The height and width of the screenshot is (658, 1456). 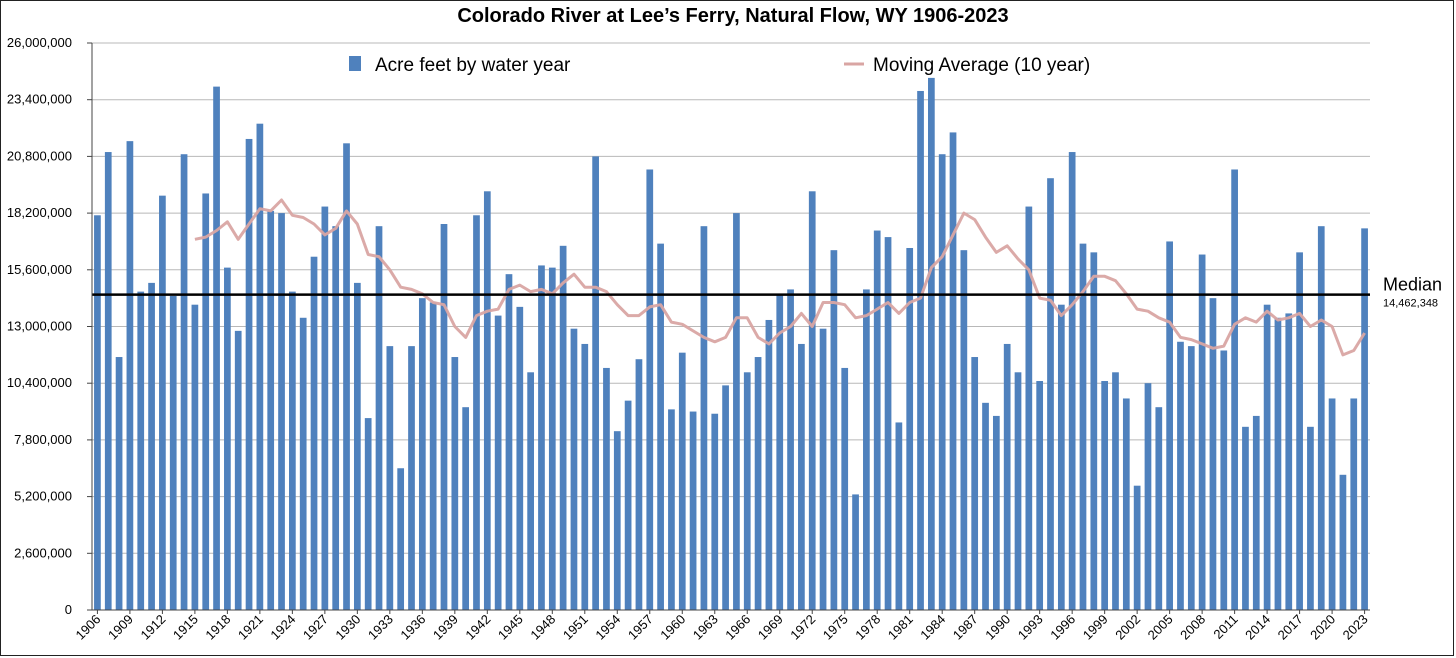 I want to click on legend-bar-label: Acre feet by water year, so click(x=473, y=65).